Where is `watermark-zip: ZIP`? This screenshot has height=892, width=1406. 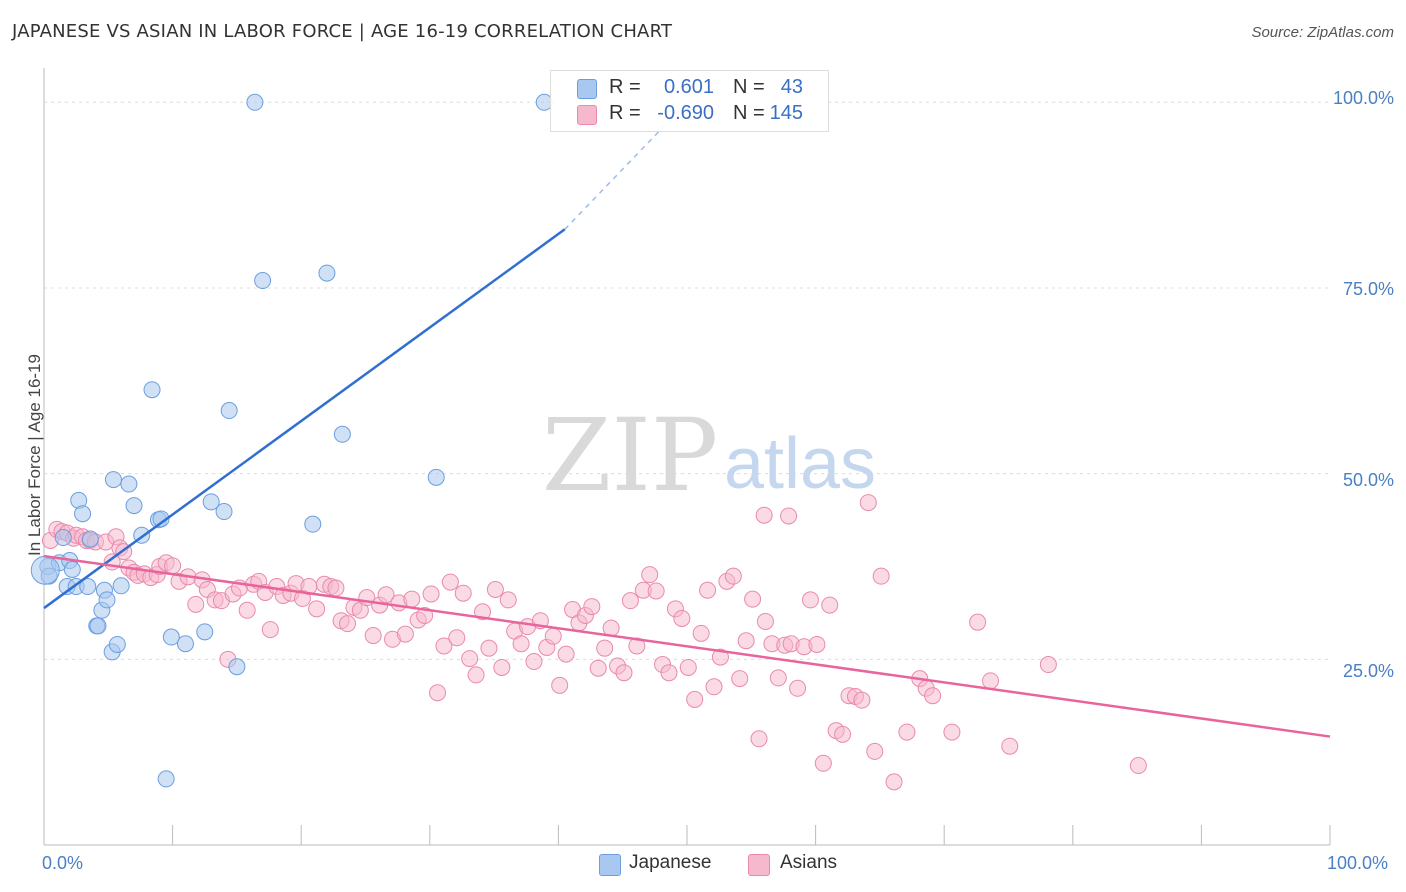 watermark-zip: ZIP is located at coordinates (630, 455).